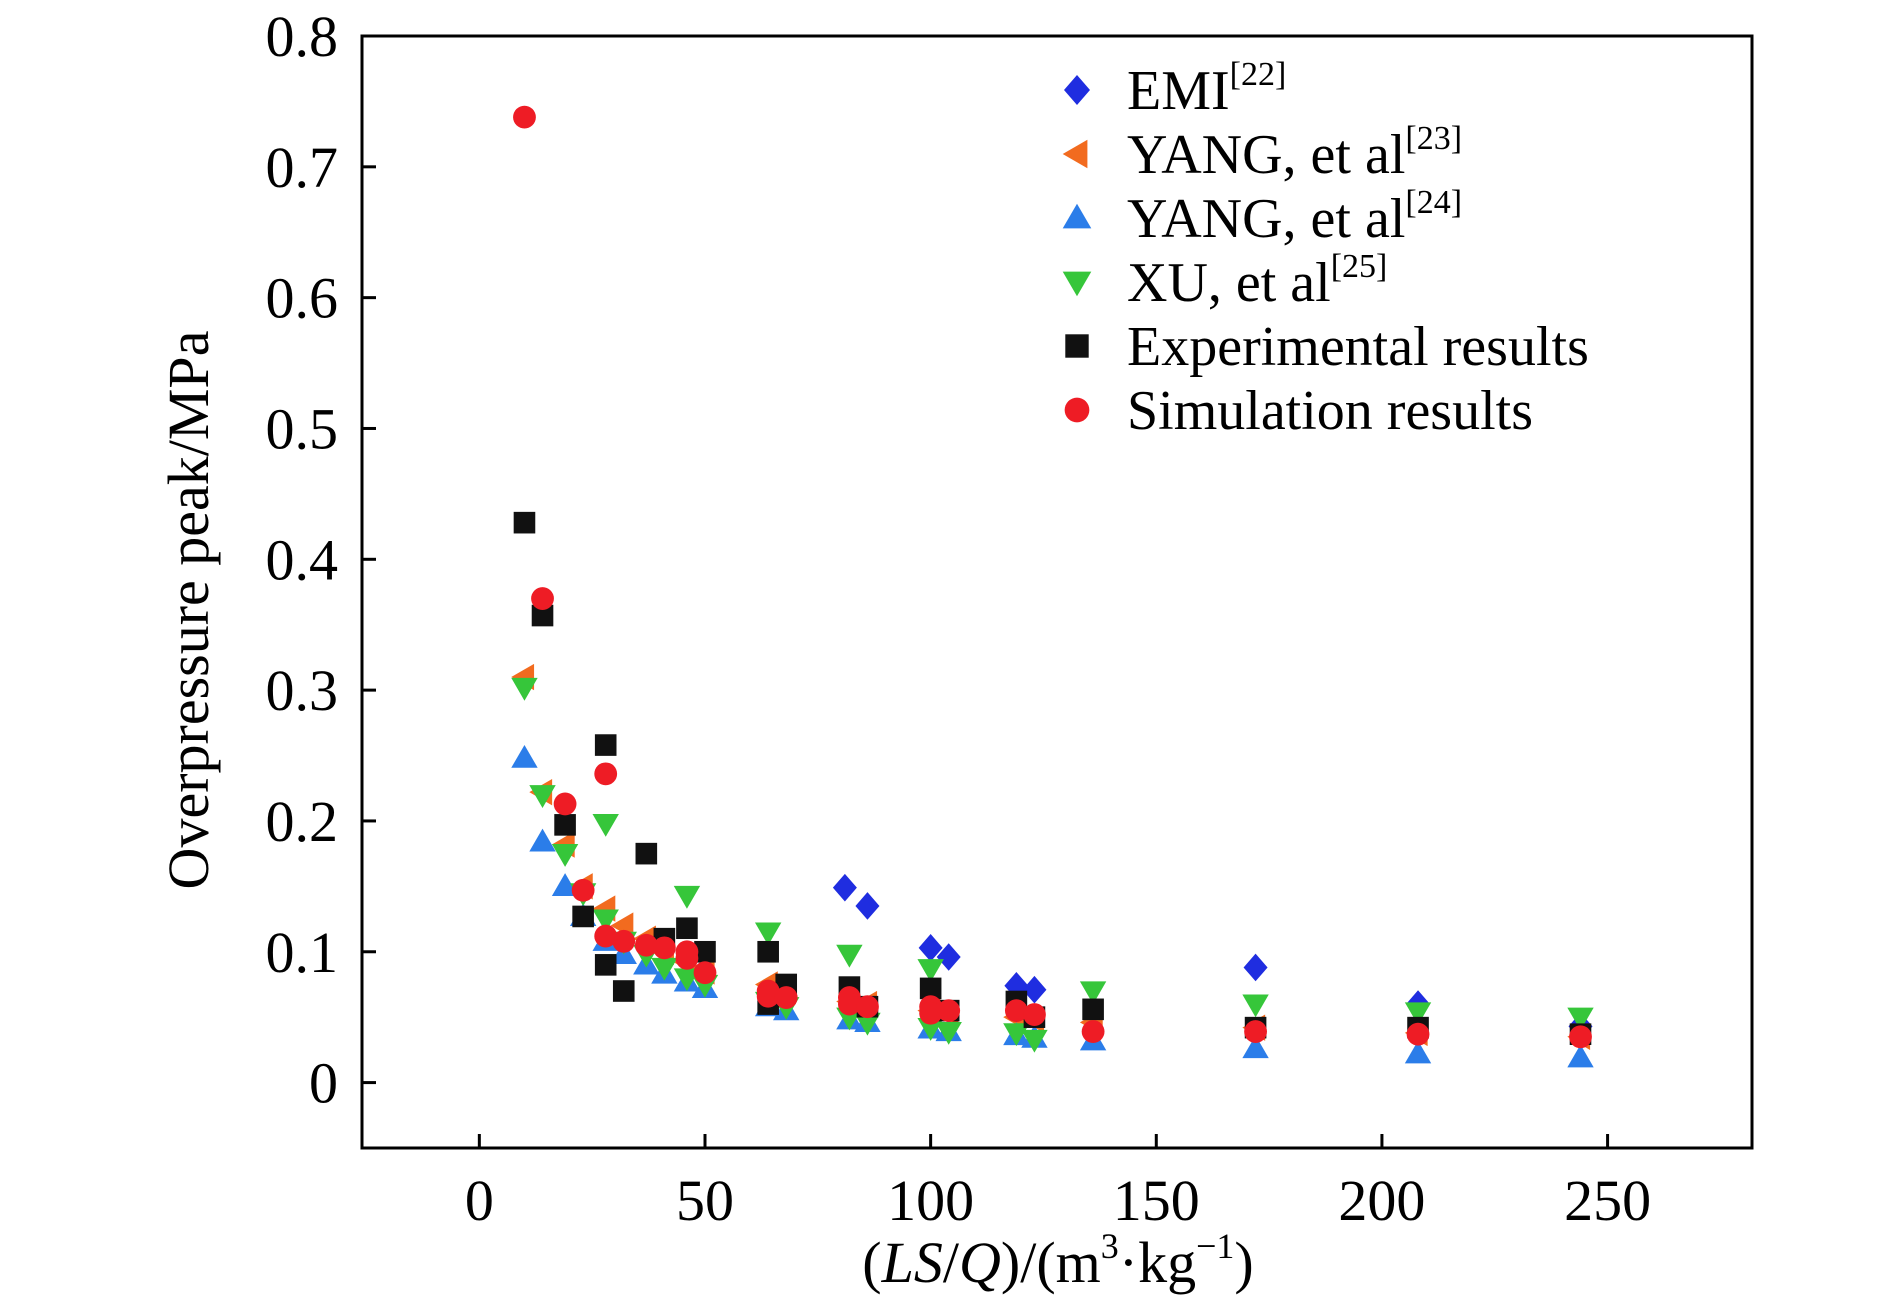 The image size is (1890, 1301). Describe the element at coordinates (1077, 284) in the screenshot. I see `legend-marker-triangle-down` at that location.